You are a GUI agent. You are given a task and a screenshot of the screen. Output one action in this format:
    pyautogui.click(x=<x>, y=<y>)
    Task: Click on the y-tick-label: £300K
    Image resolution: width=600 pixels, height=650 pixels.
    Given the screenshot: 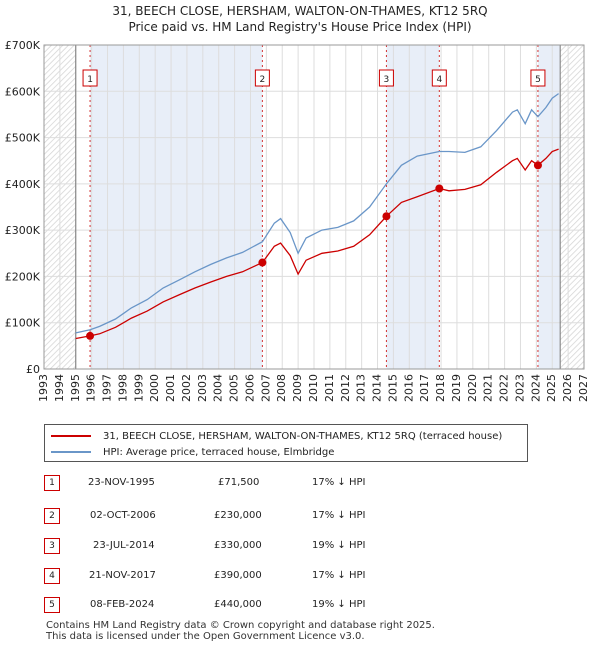 What is the action you would take?
    pyautogui.click(x=23, y=230)
    